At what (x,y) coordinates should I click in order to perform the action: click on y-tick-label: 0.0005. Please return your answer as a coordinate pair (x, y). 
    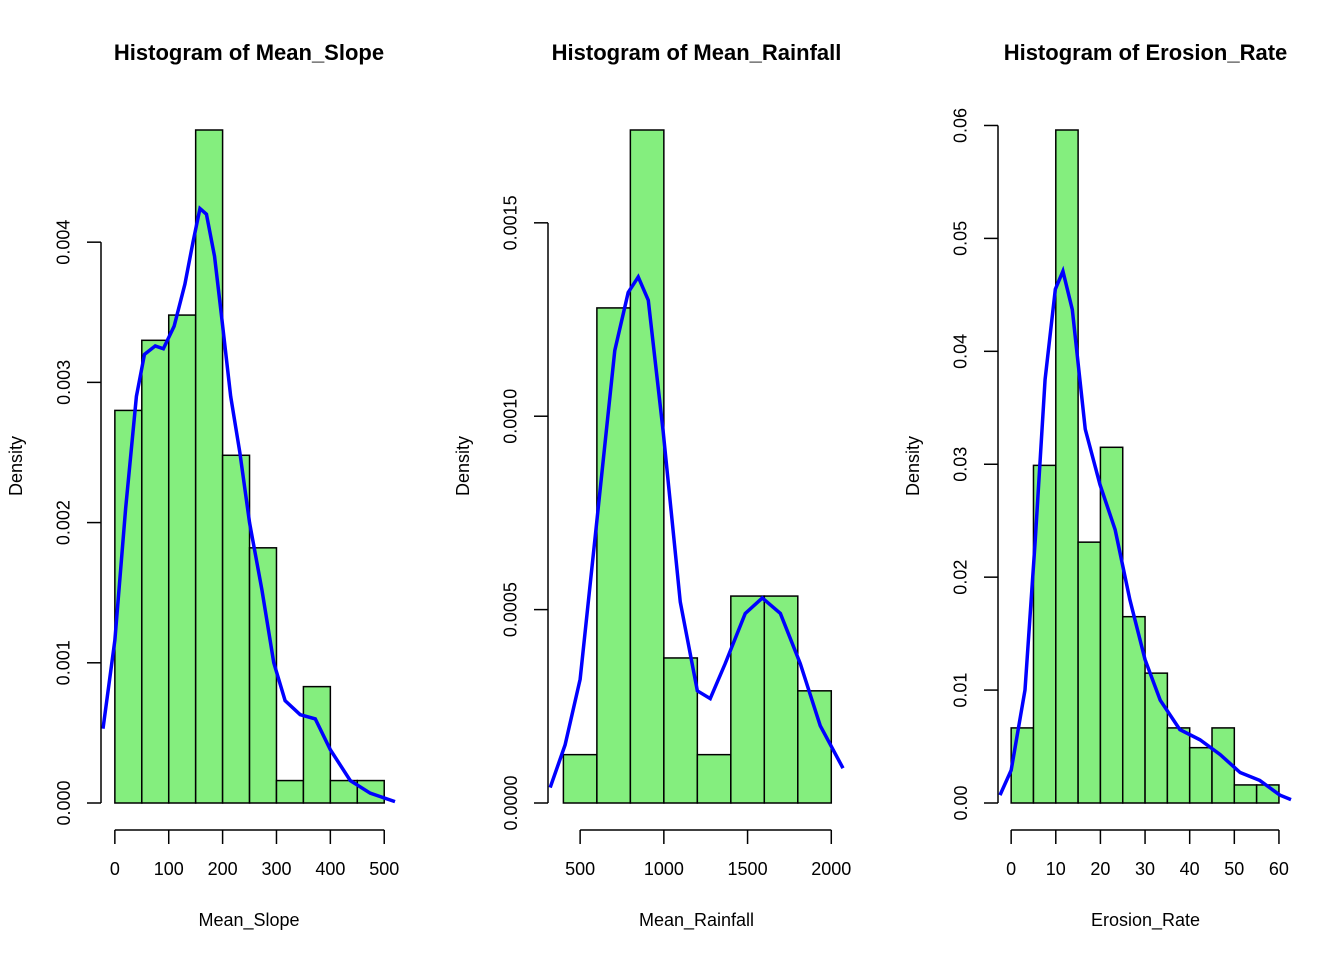
    Looking at the image, I should click on (511, 609).